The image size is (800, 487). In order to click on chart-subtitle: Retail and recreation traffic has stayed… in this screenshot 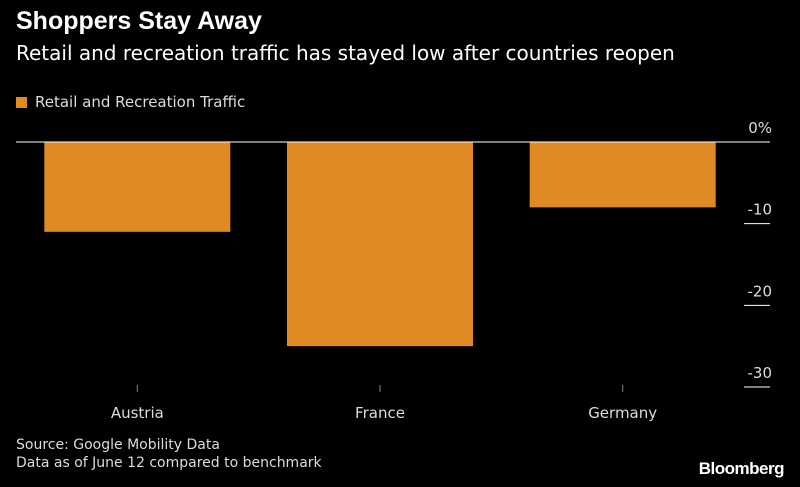, I will do `click(345, 53)`.